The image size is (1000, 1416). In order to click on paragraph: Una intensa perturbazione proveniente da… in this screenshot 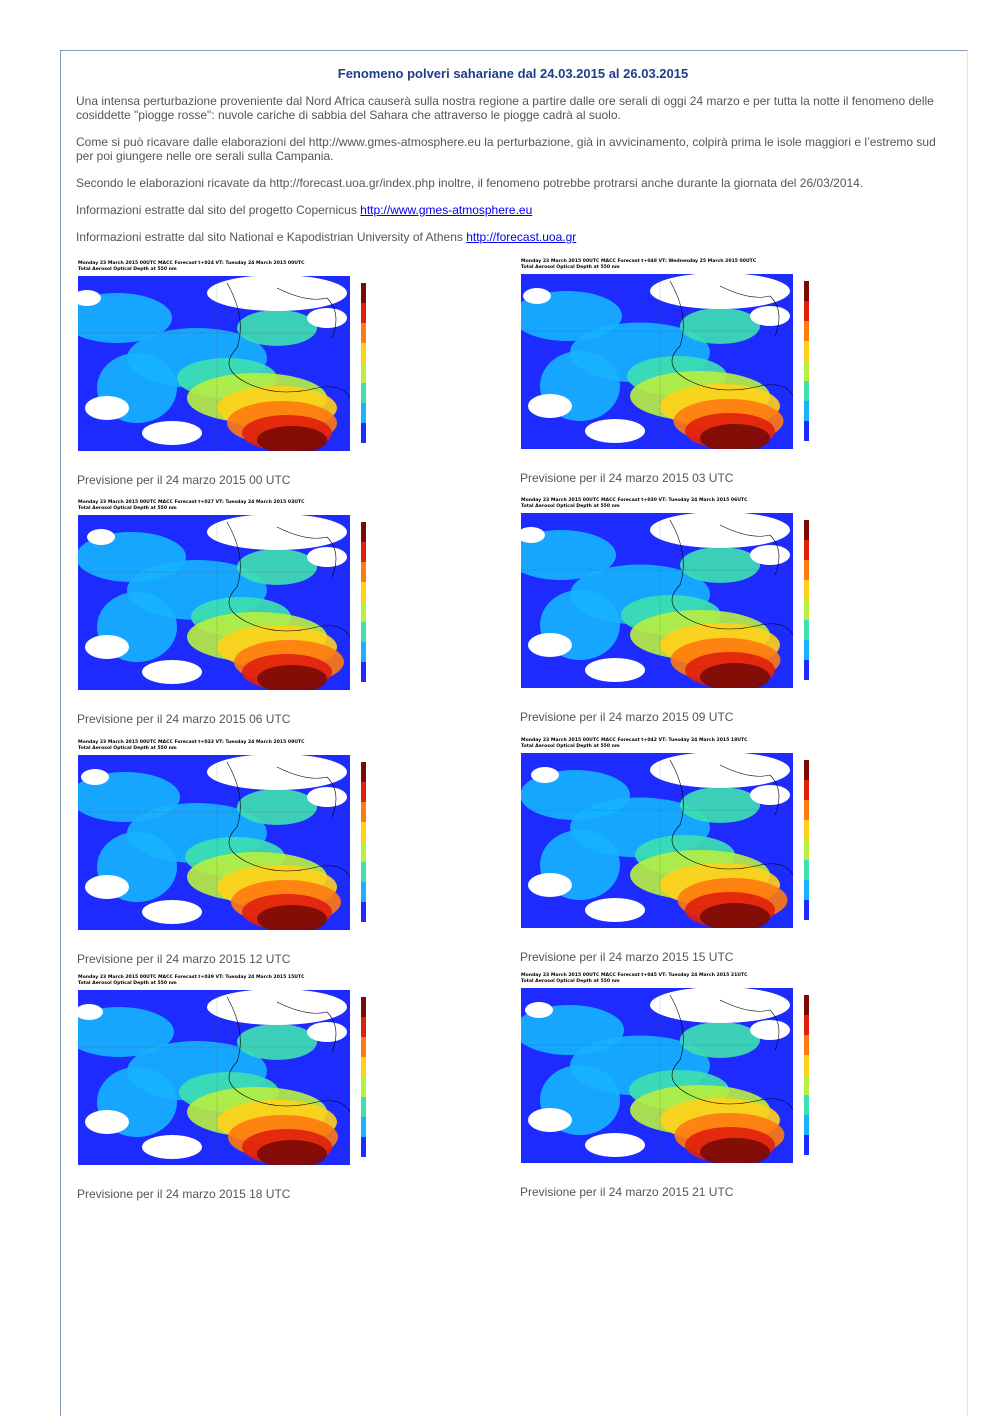, I will do `click(516, 108)`.